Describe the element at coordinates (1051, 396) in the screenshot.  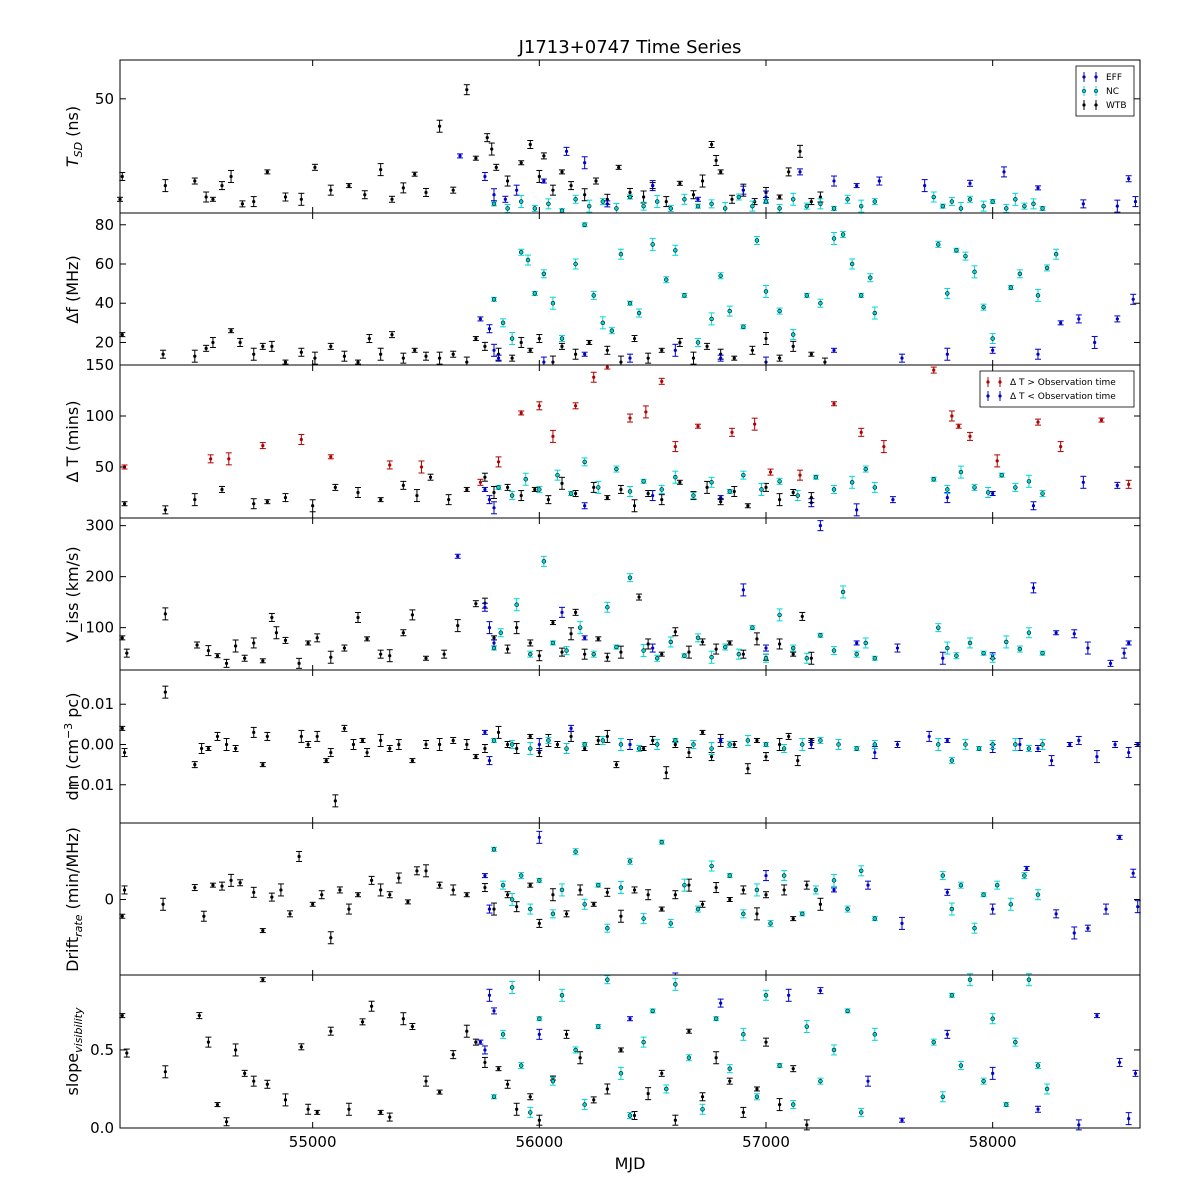
I see `legend-entry: Δ T < Observation time` at that location.